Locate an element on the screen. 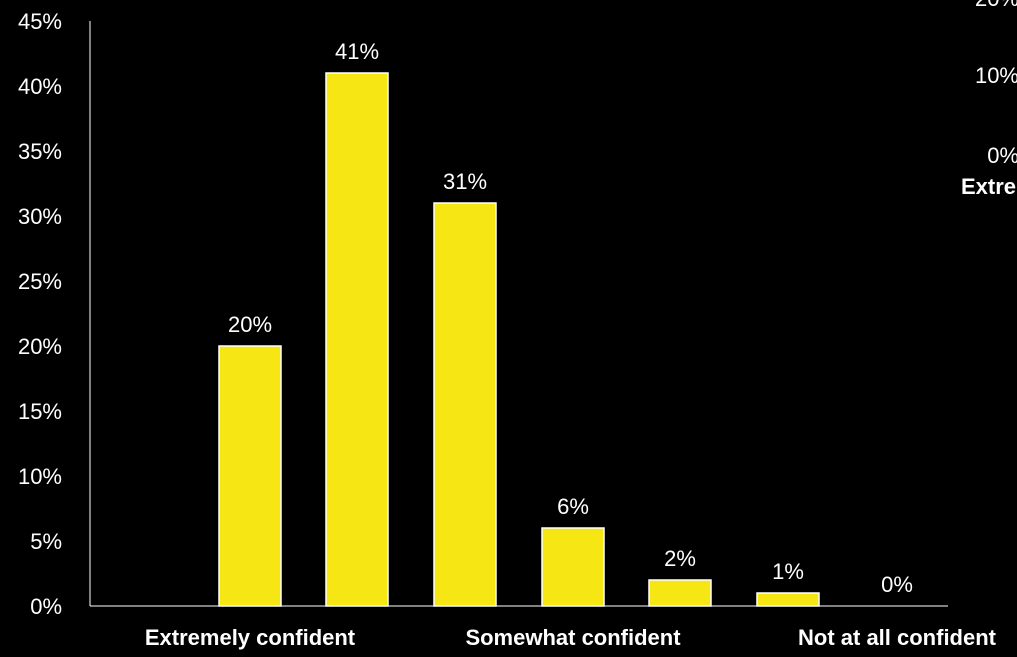 The width and height of the screenshot is (1017, 657). y-tick-label: 45% is located at coordinates (40, 21).